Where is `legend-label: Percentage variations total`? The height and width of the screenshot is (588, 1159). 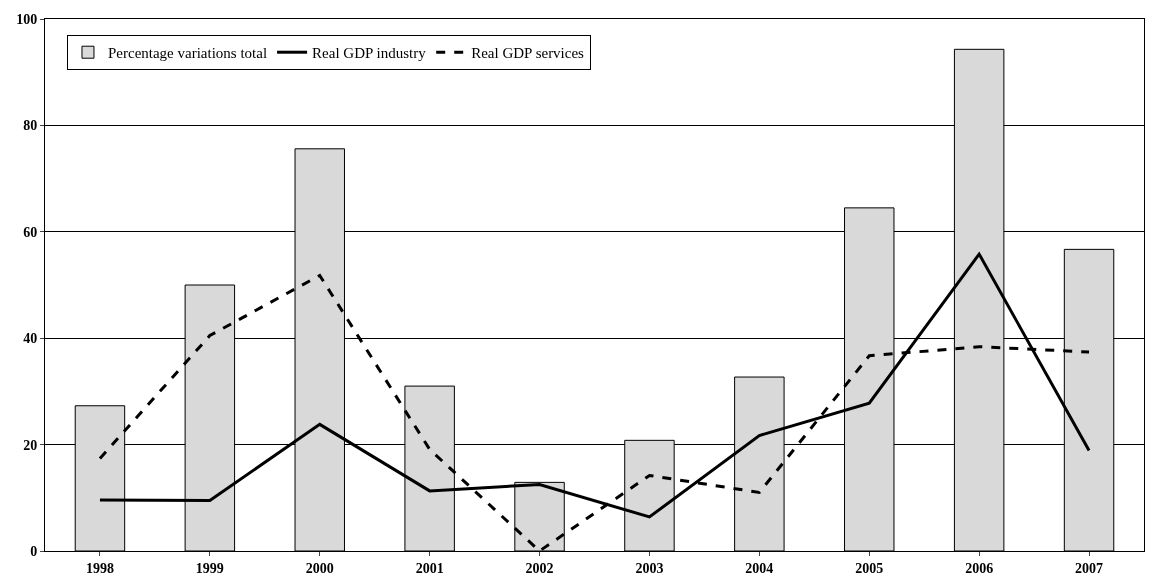
legend-label: Percentage variations total is located at coordinates (187, 53).